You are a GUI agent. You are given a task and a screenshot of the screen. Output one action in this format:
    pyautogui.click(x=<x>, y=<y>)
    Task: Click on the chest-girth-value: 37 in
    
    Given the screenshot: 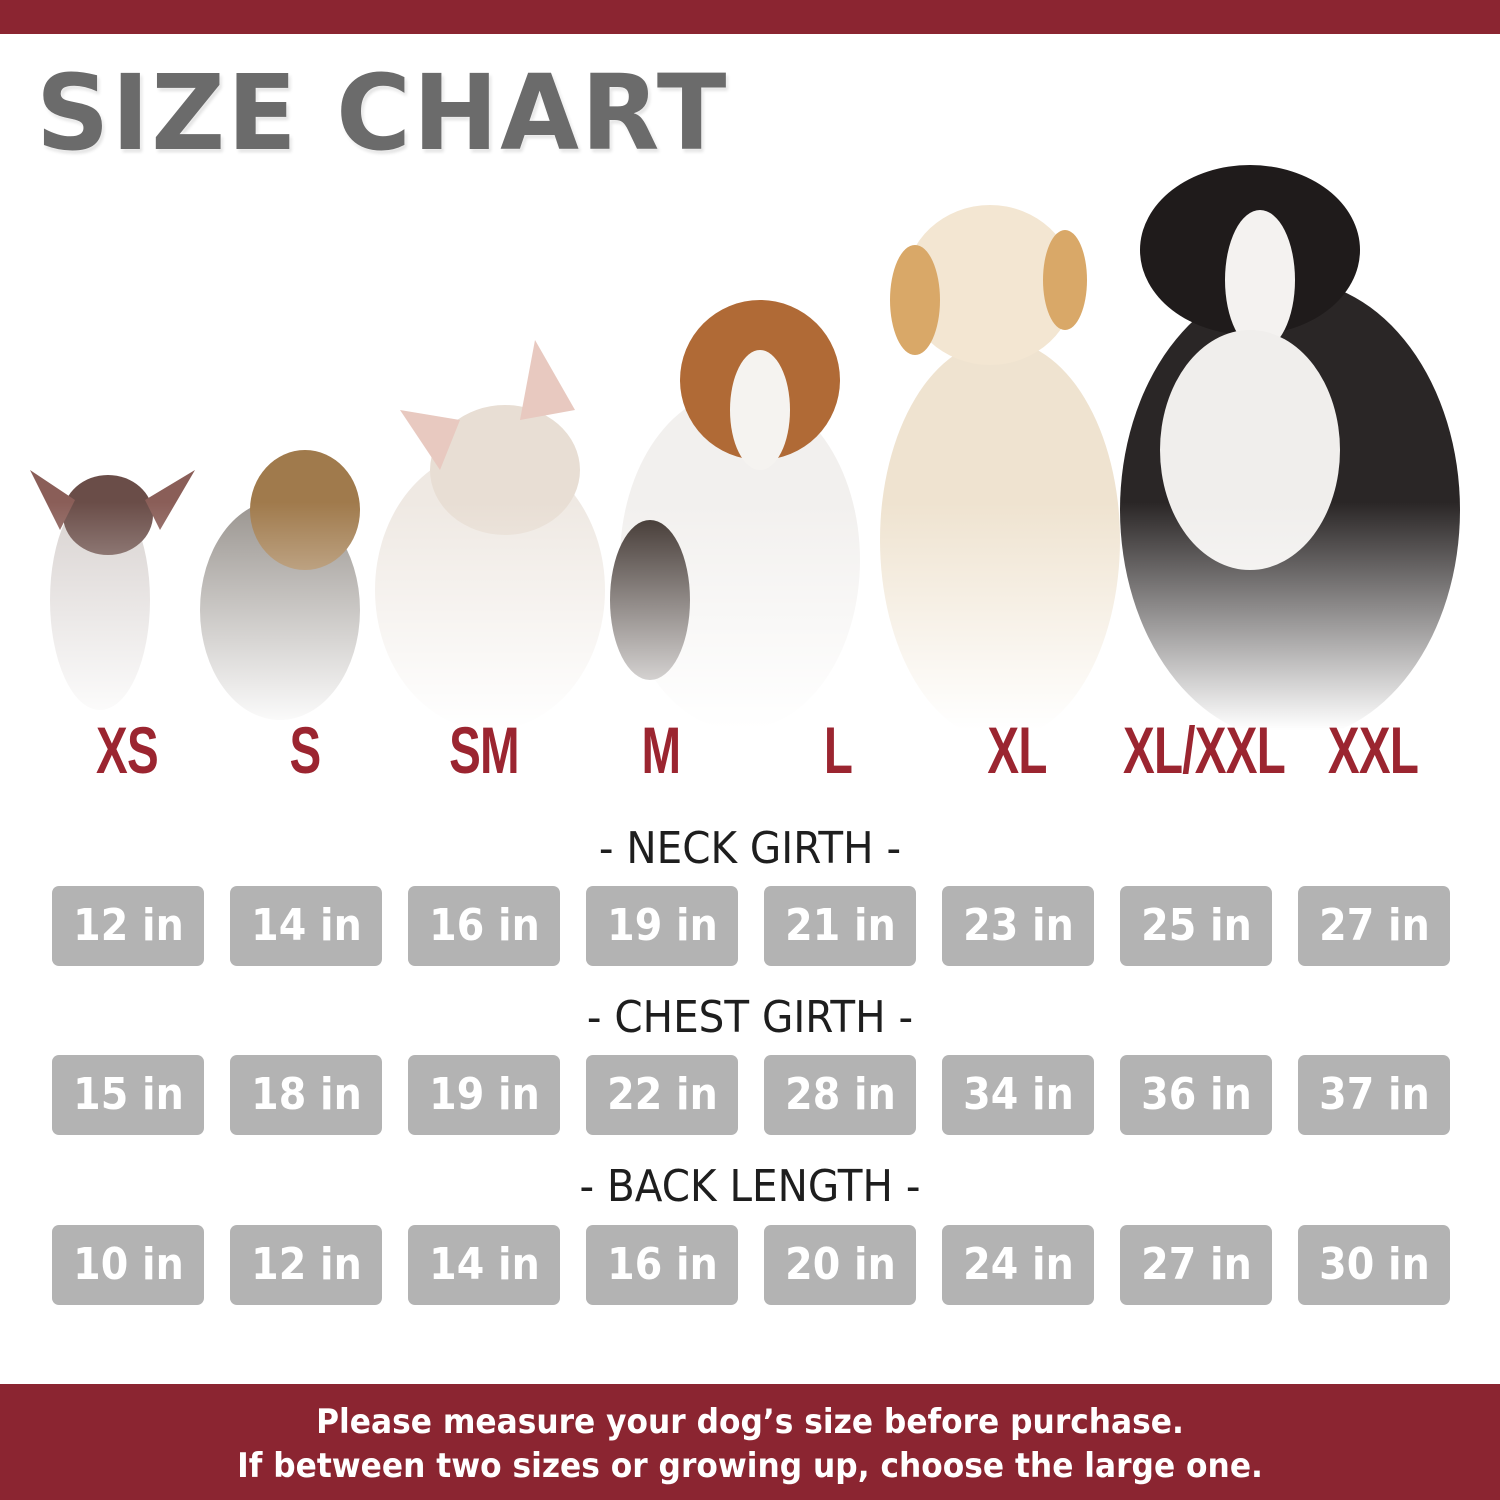 What is the action you would take?
    pyautogui.click(x=1374, y=1095)
    